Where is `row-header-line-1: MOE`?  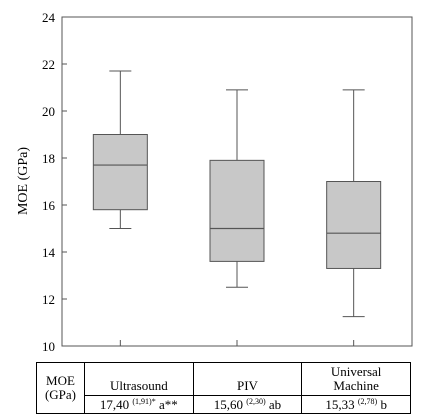 row-header-line-1: MOE is located at coordinates (60, 380).